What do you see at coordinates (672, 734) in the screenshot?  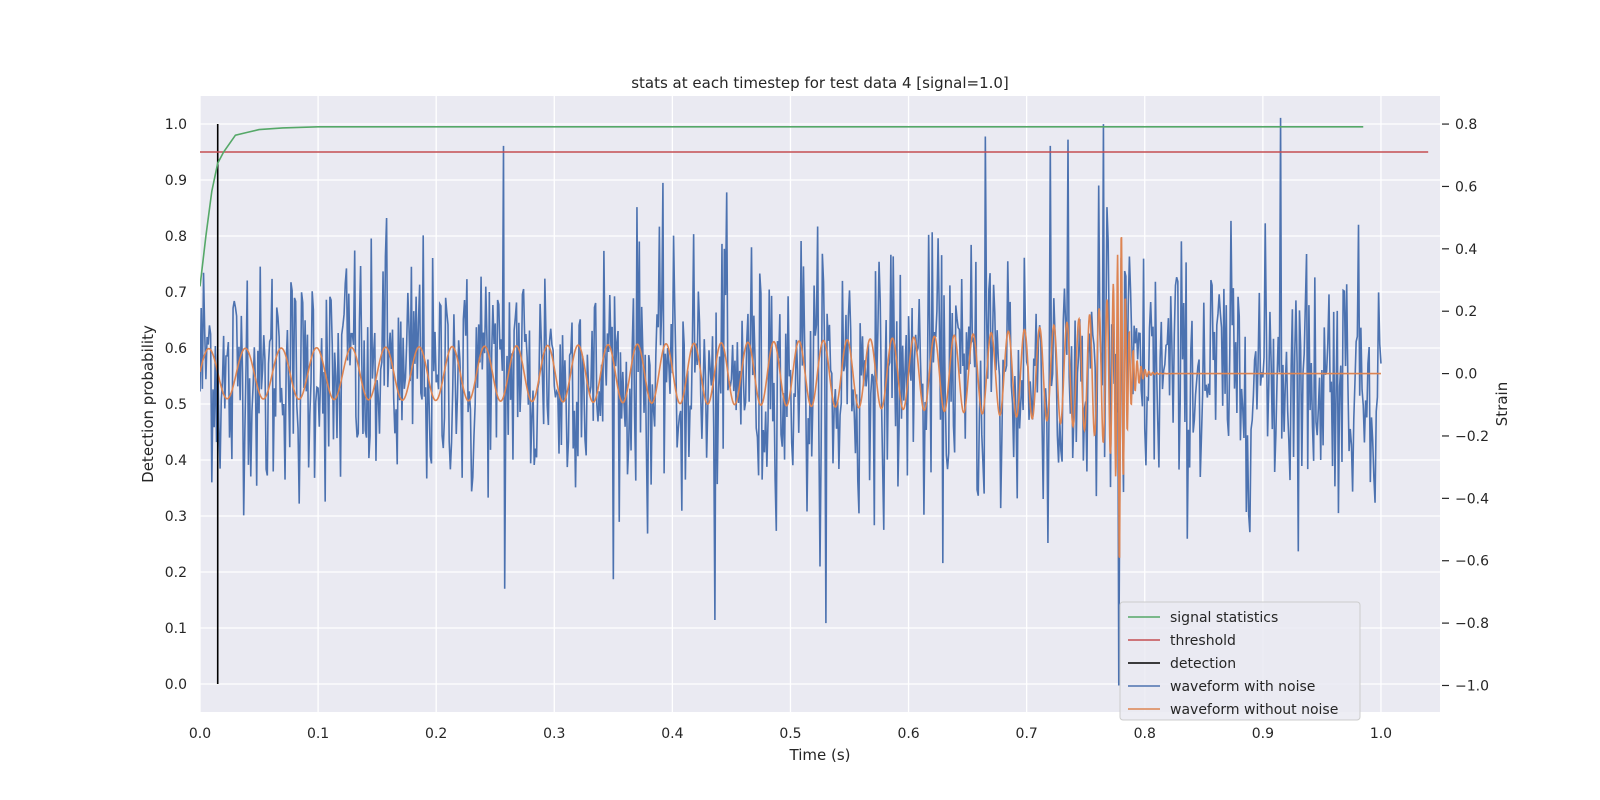 I see `x-tick-label-4: 0.4` at bounding box center [672, 734].